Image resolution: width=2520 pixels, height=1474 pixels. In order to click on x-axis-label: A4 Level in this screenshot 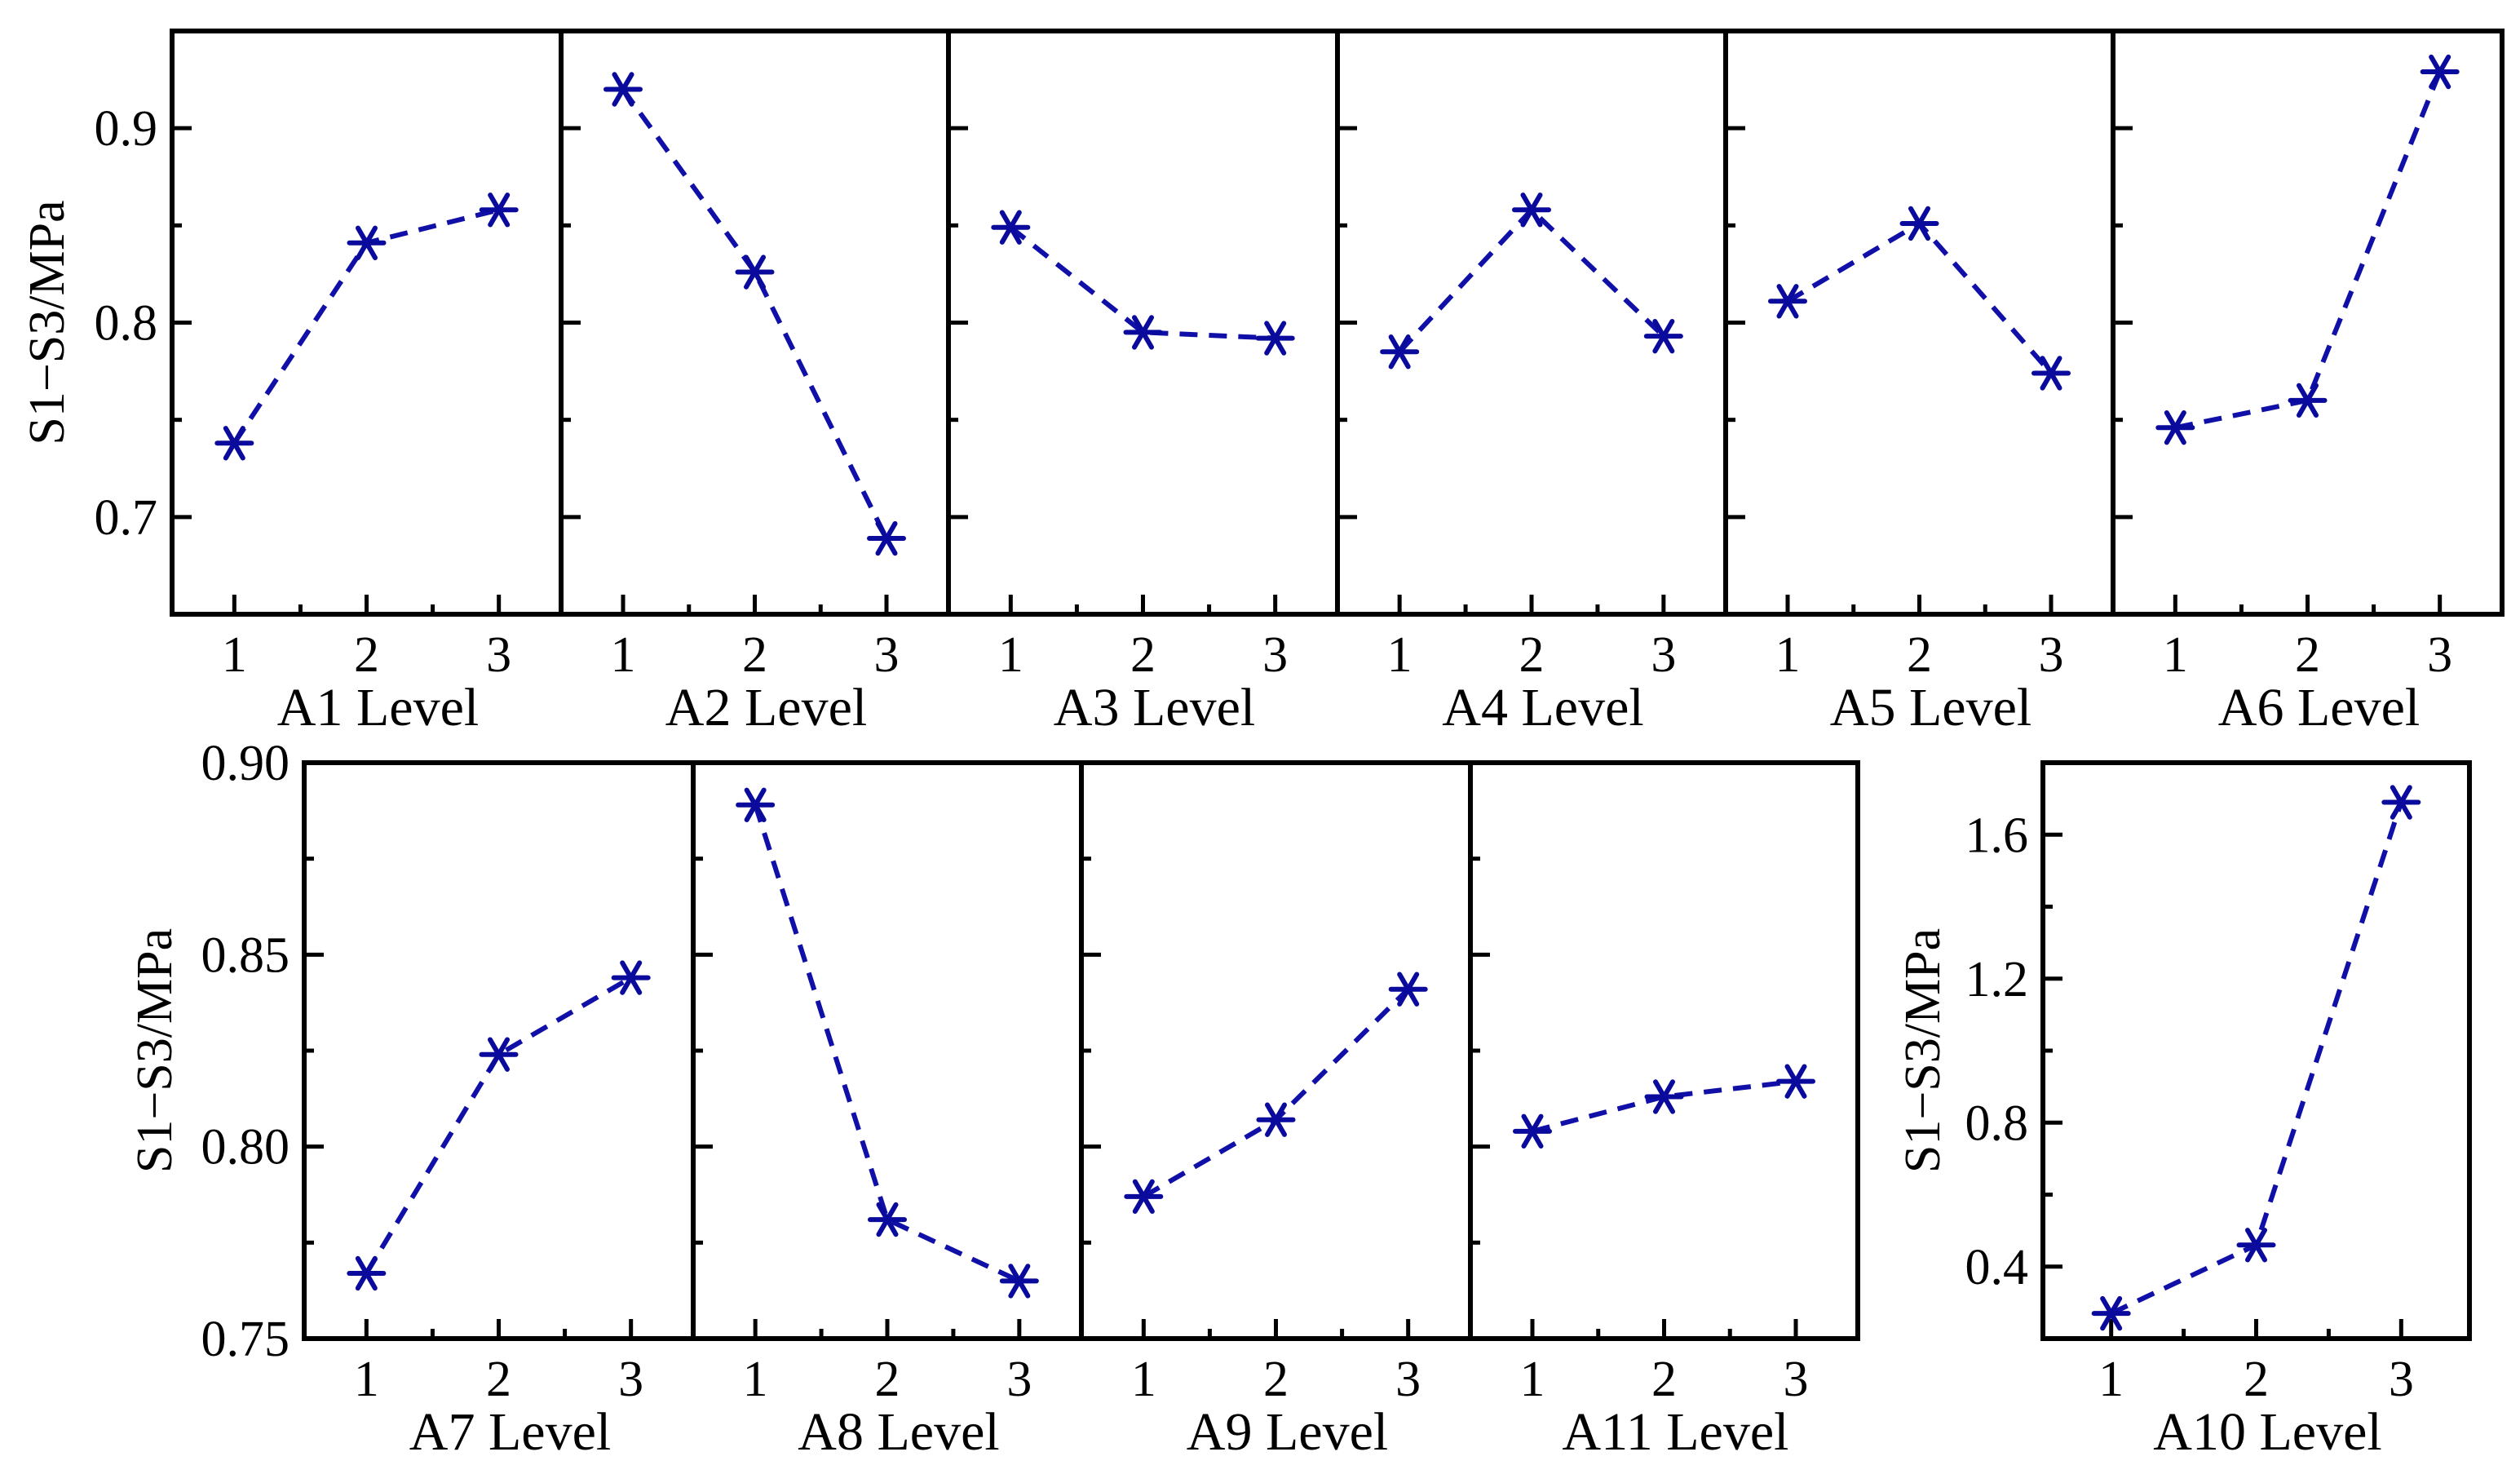, I will do `click(1542, 707)`.